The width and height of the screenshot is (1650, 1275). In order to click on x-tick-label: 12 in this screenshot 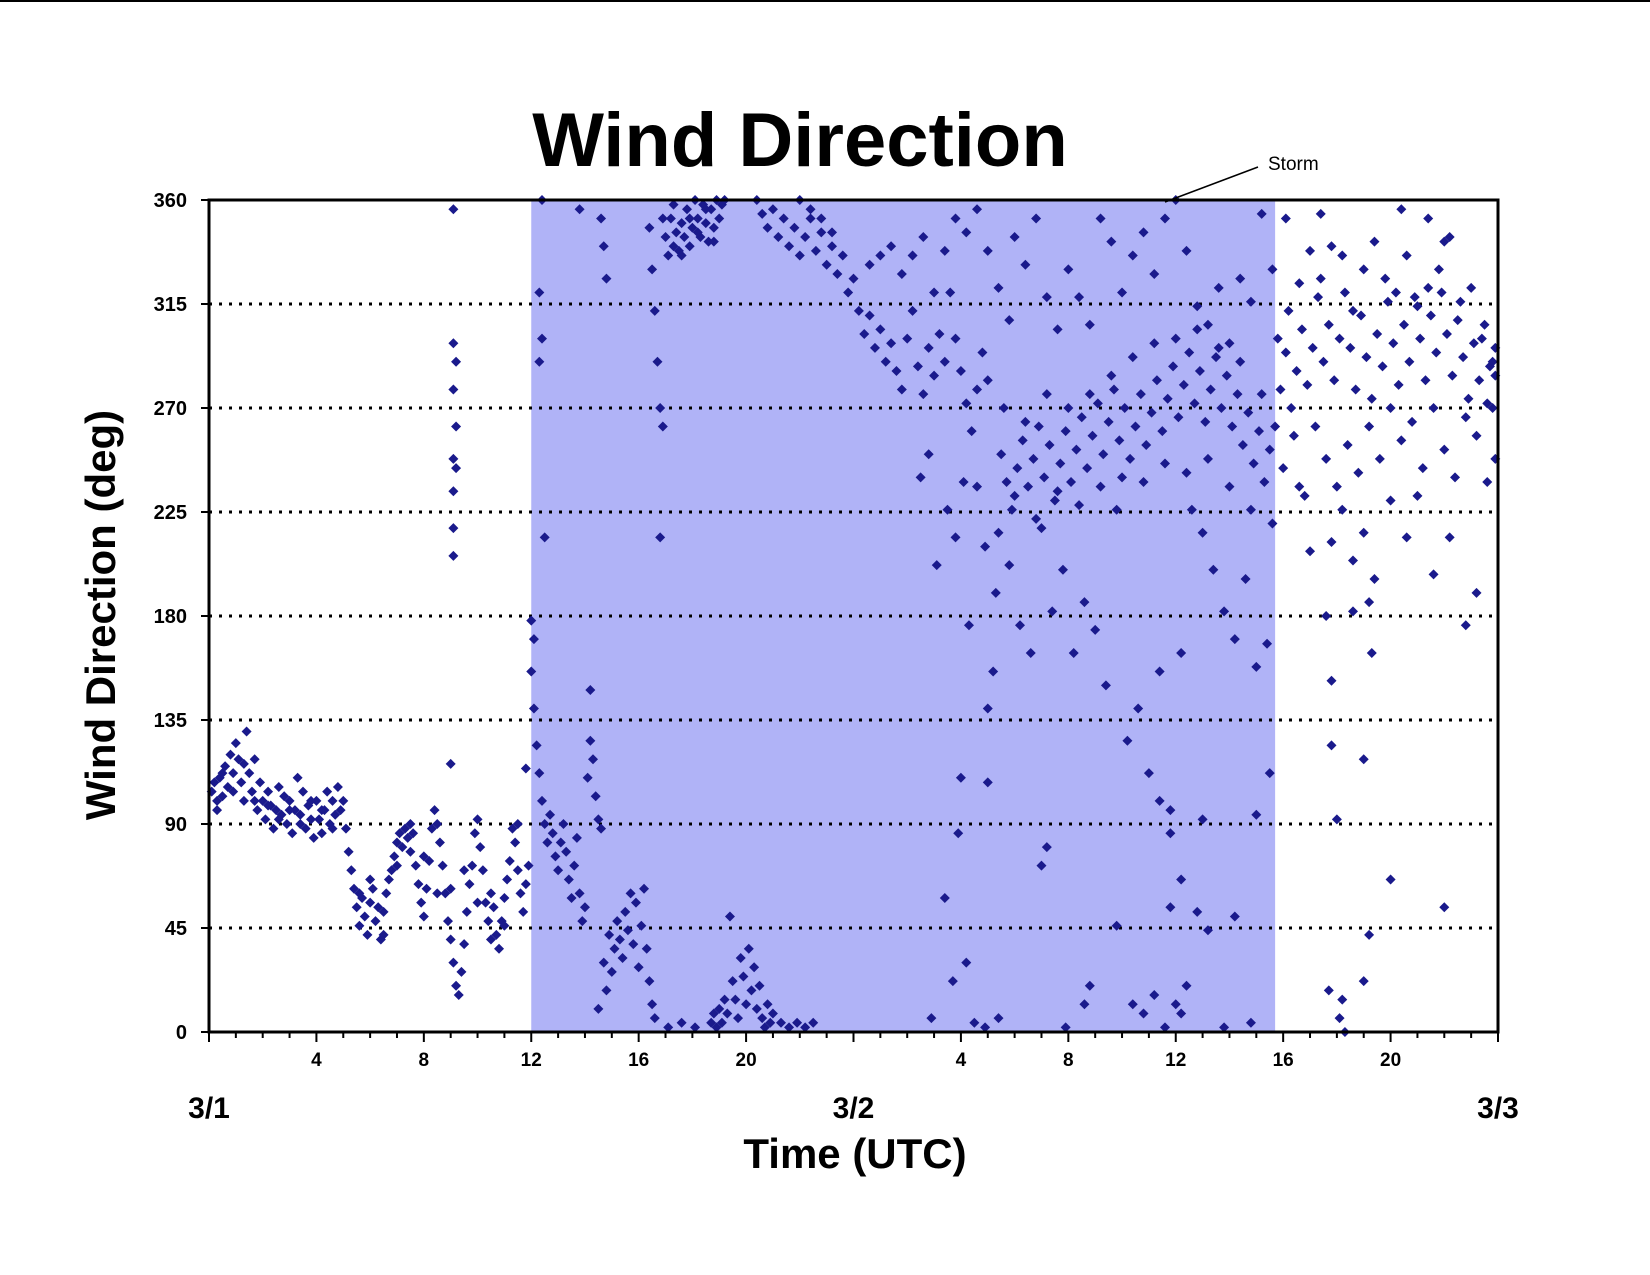, I will do `click(1175, 1060)`.